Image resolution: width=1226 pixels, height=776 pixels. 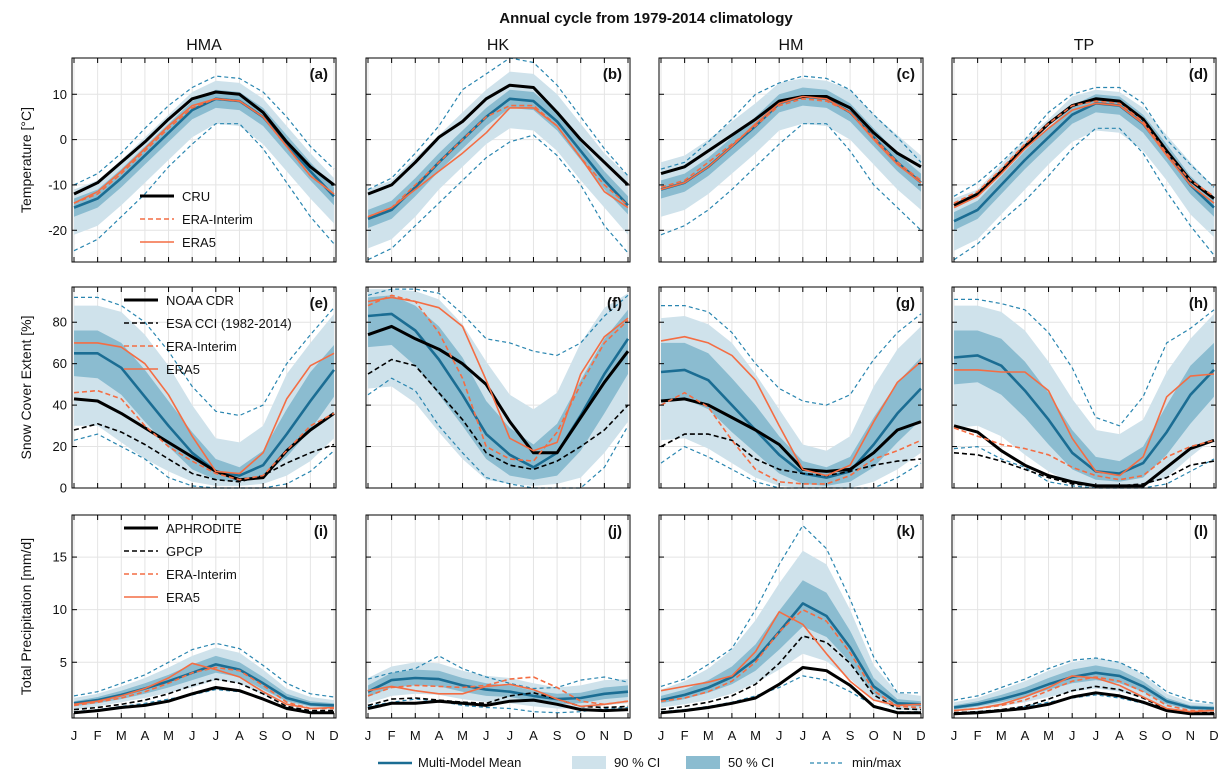 What do you see at coordinates (612, 74) in the screenshot?
I see `panel-label: (b)` at bounding box center [612, 74].